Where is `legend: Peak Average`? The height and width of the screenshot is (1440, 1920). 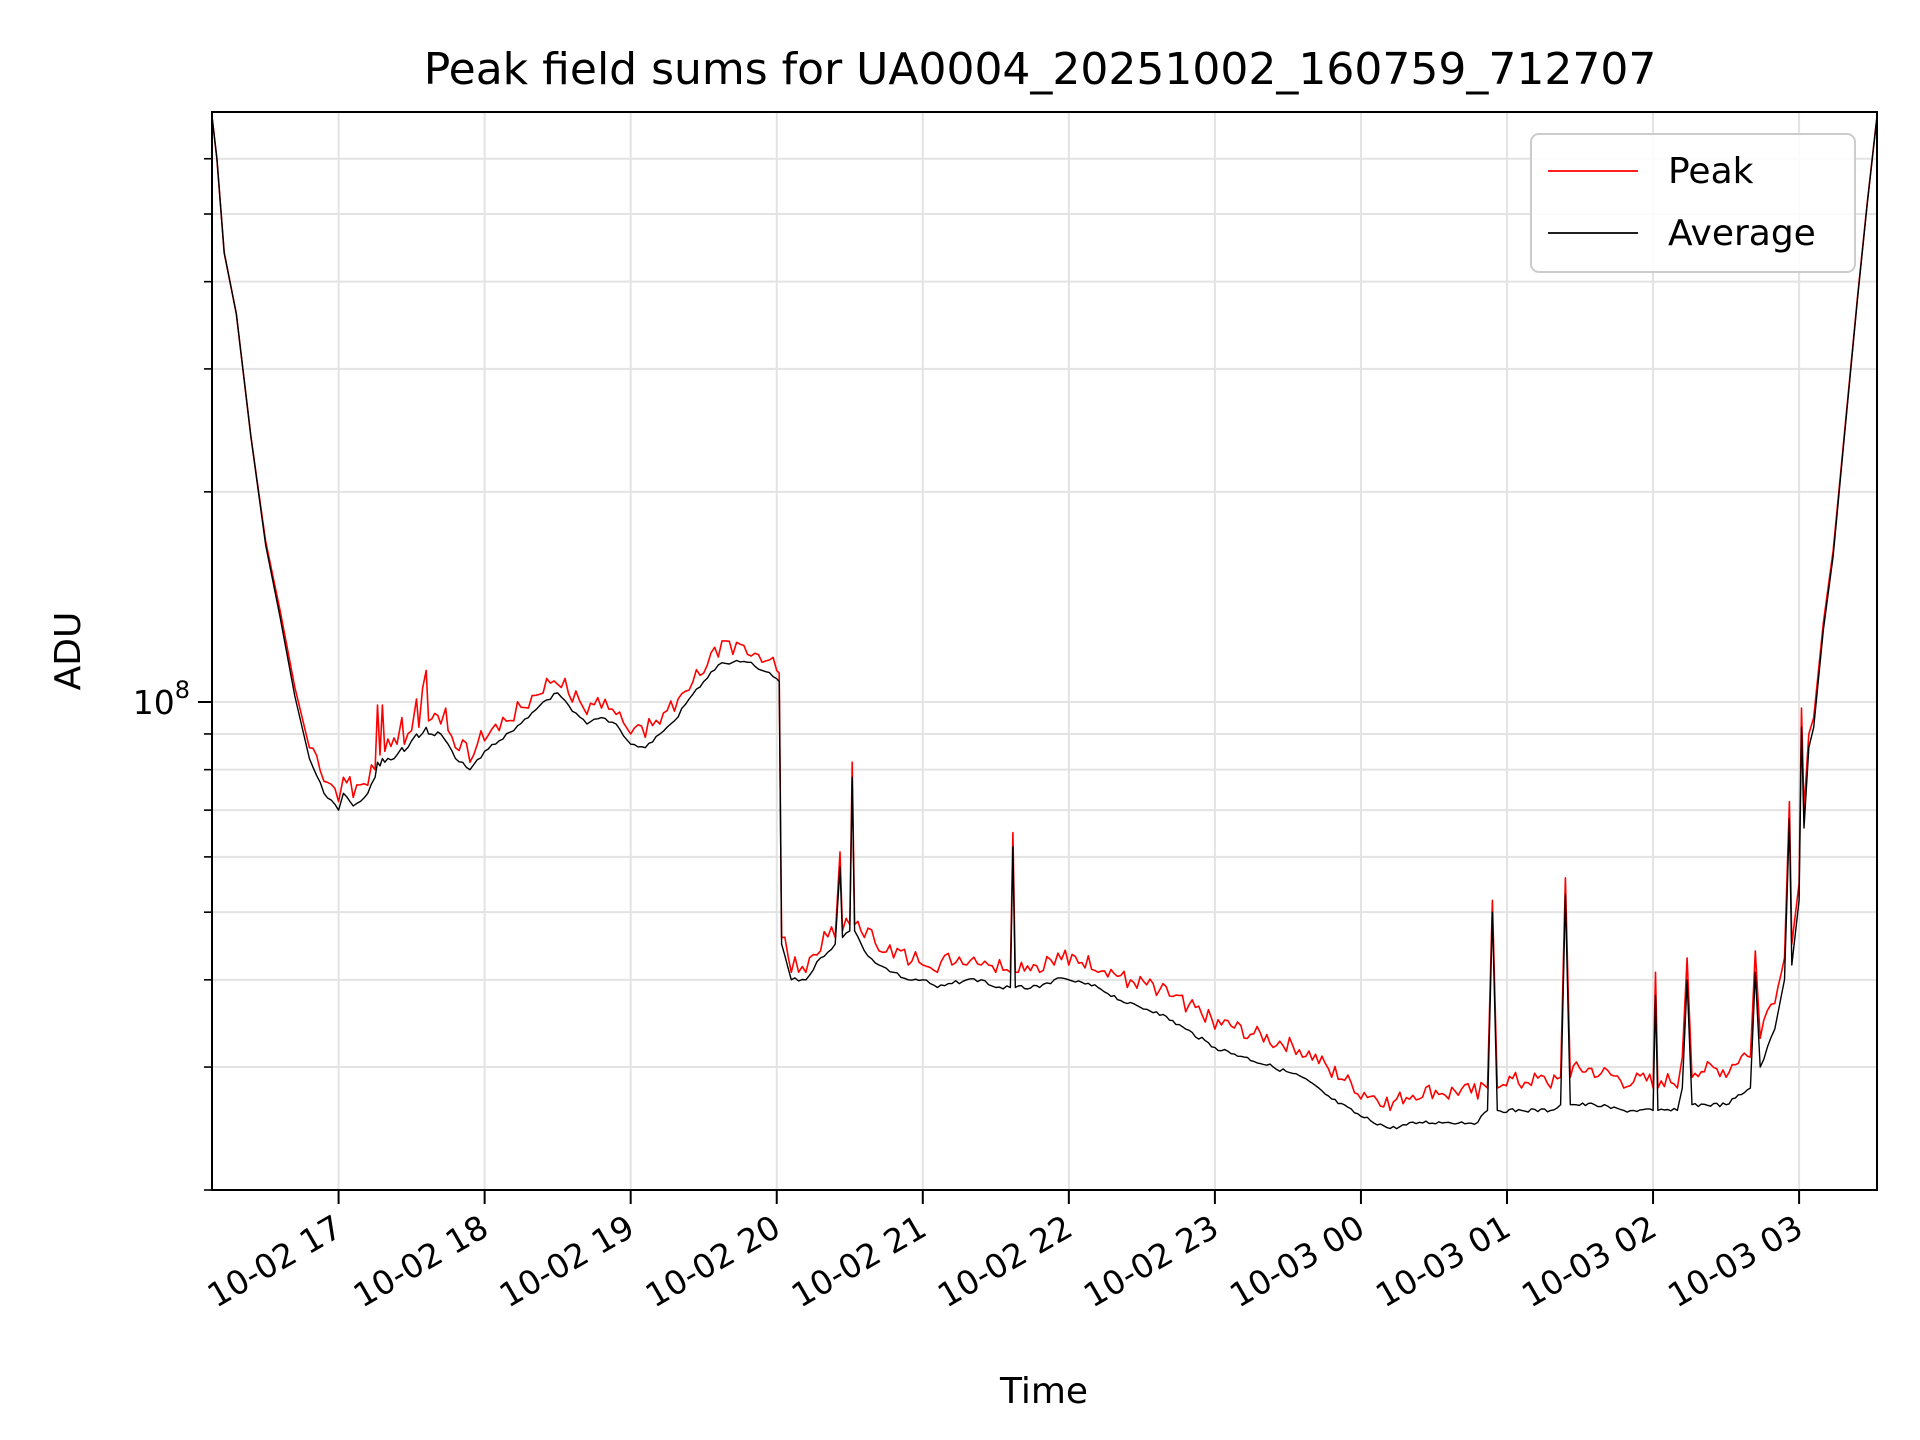
legend: Peak Average is located at coordinates (1693, 203).